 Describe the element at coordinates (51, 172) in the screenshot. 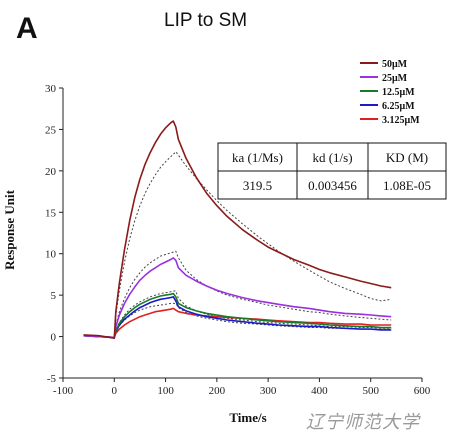

I see `y-tick-label: 20` at that location.